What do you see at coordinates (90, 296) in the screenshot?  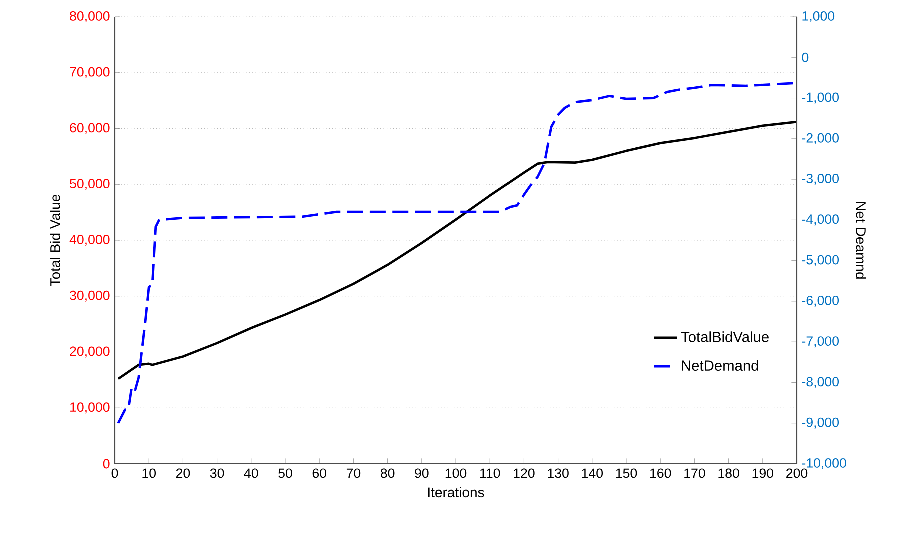 I see `y-tick-label: 30,000` at bounding box center [90, 296].